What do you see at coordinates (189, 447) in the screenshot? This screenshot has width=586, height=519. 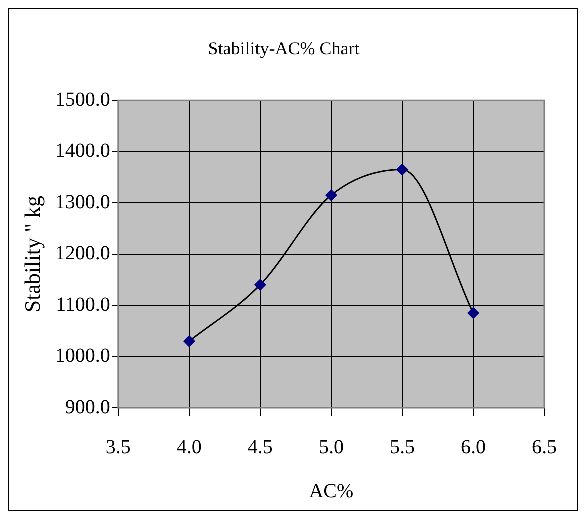 I see `x-tick-label: 4.0` at bounding box center [189, 447].